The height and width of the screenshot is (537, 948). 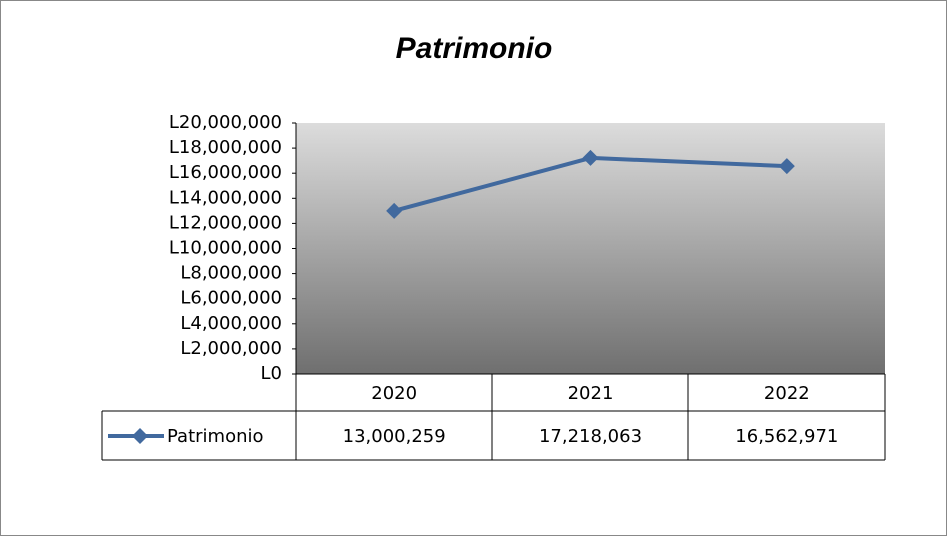 What do you see at coordinates (225, 222) in the screenshot?
I see `y-tick-label: L12,000,000` at bounding box center [225, 222].